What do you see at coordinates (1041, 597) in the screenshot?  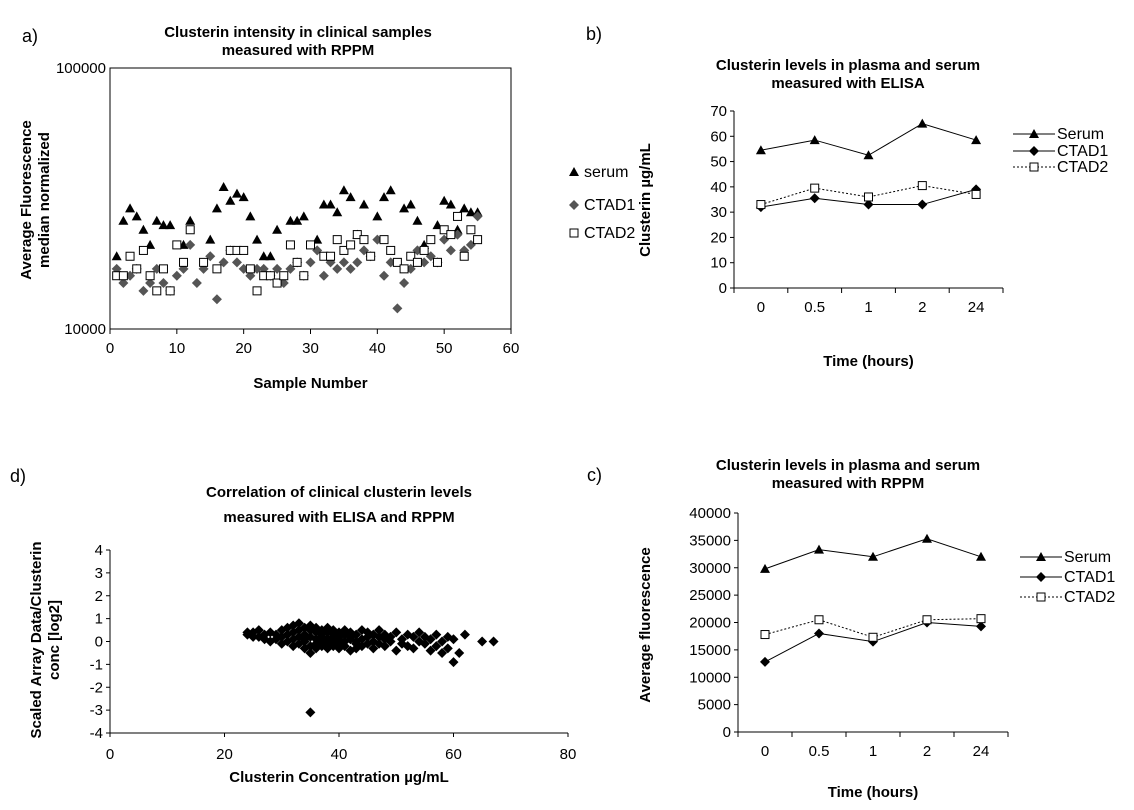 I see `panel-c-legend-marker-CTAD2` at bounding box center [1041, 597].